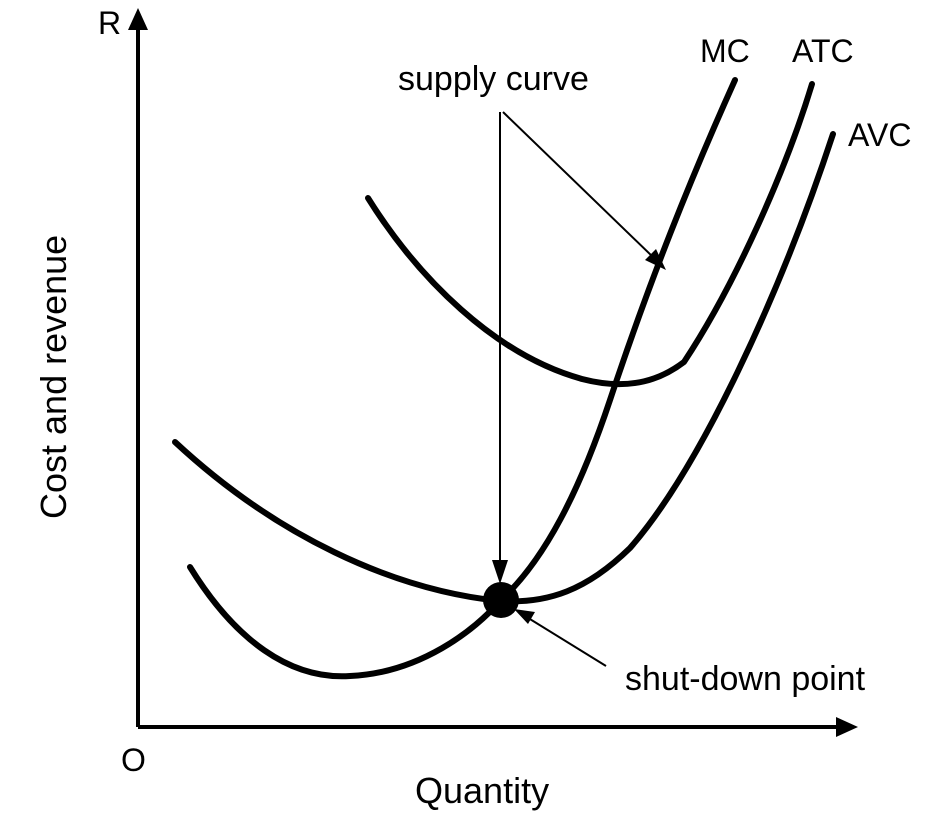 This screenshot has height=831, width=944. I want to click on y-axis-arrowhead, so click(138, 19).